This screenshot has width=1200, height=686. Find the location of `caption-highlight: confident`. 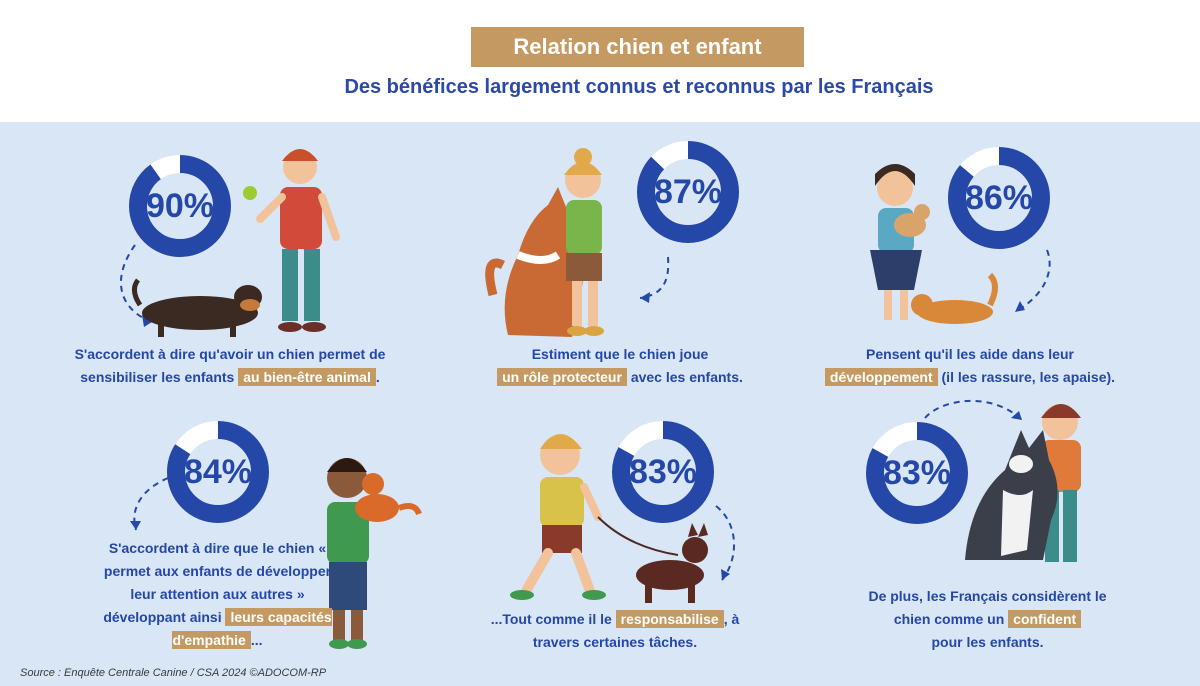

caption-highlight: confident is located at coordinates (1045, 619).